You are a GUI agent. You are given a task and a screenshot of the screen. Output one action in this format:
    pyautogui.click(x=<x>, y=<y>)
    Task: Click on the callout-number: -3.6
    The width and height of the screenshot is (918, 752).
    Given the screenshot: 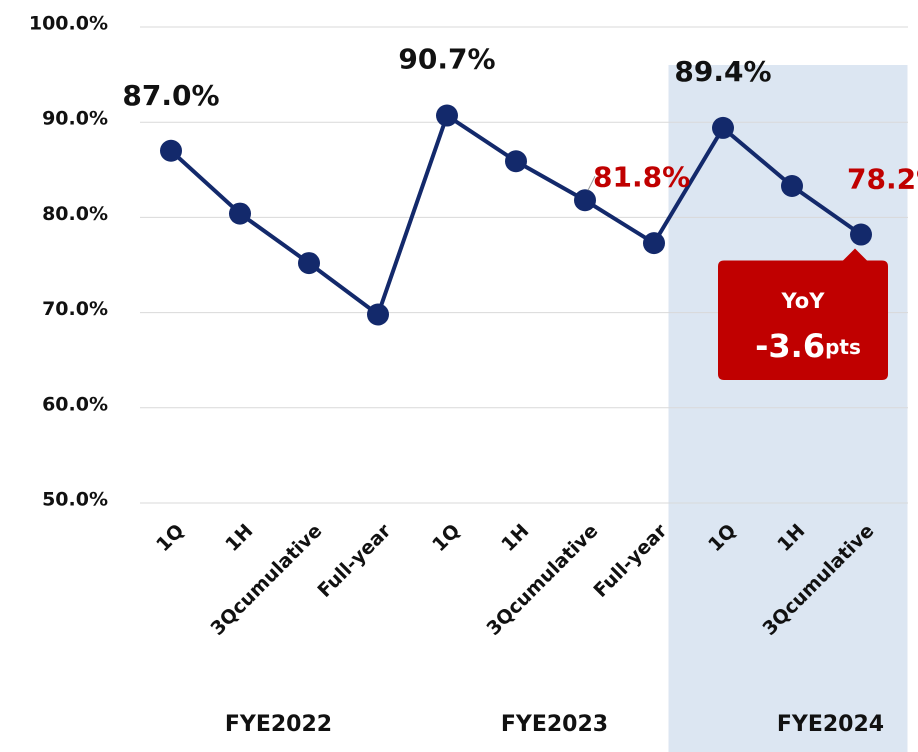 What is the action you would take?
    pyautogui.click(x=790, y=346)
    